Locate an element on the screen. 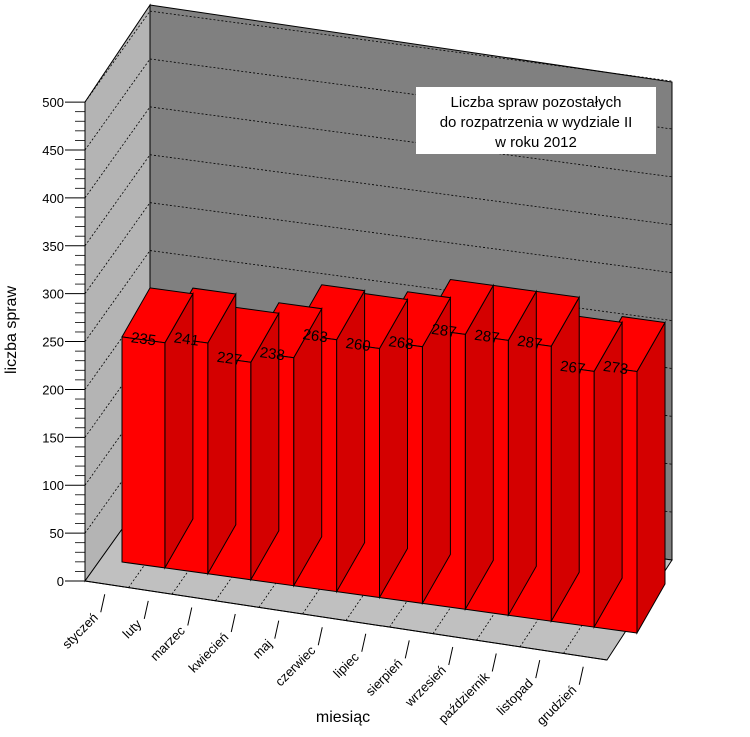  y-tick-label: 200 is located at coordinates (53, 389).